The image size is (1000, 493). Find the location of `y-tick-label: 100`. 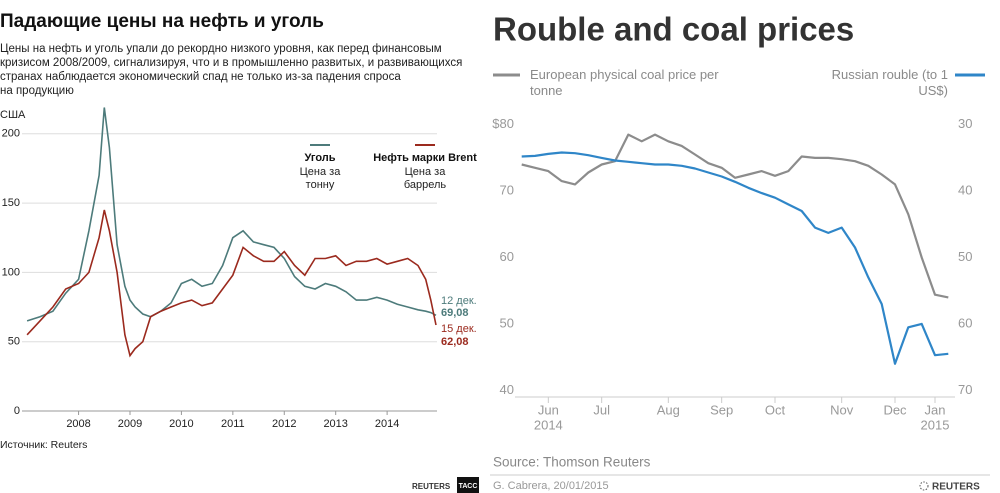

y-tick-label: 100 is located at coordinates (11, 272).